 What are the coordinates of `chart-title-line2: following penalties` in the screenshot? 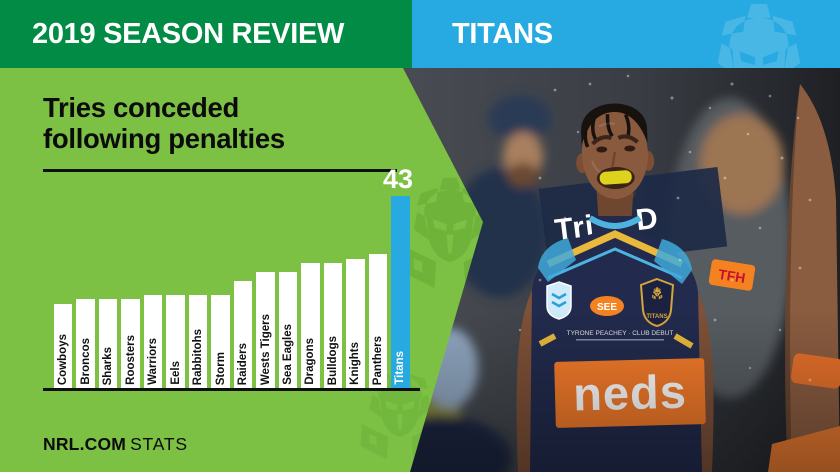 It's located at (164, 139).